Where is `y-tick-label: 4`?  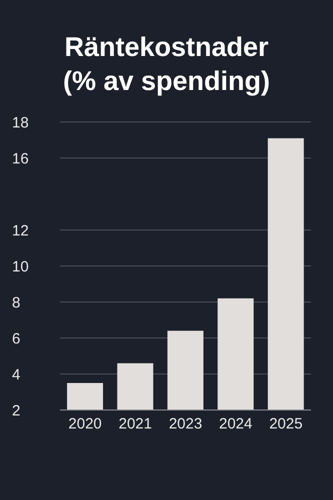 y-tick-label: 4 is located at coordinates (16, 375).